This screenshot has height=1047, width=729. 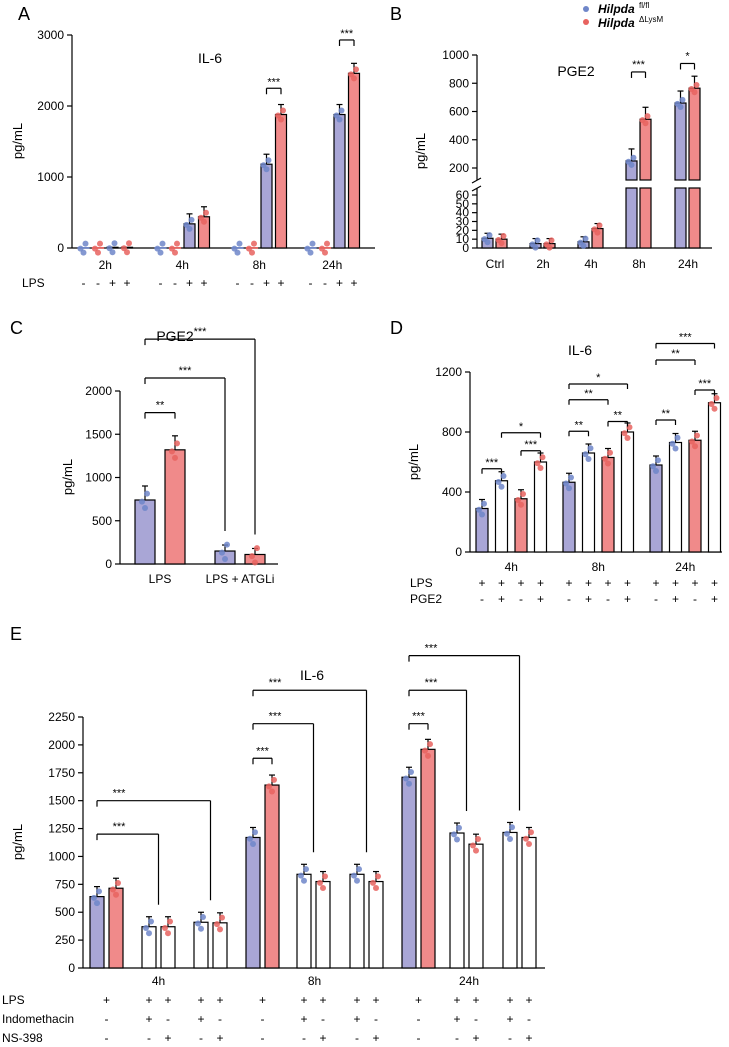 What do you see at coordinates (452, 492) in the screenshot?
I see `panel-d-ytick-label: 400` at bounding box center [452, 492].